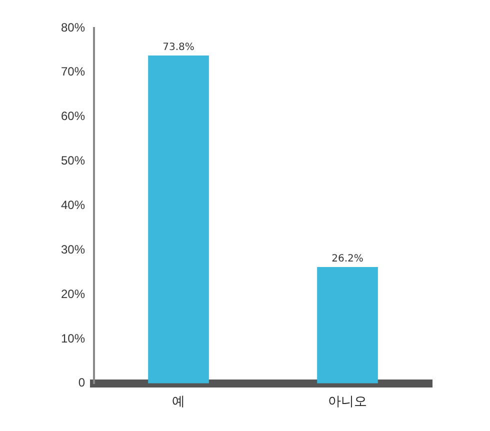 This screenshot has width=490, height=431. I want to click on y-tick-label: 0, so click(82, 383).